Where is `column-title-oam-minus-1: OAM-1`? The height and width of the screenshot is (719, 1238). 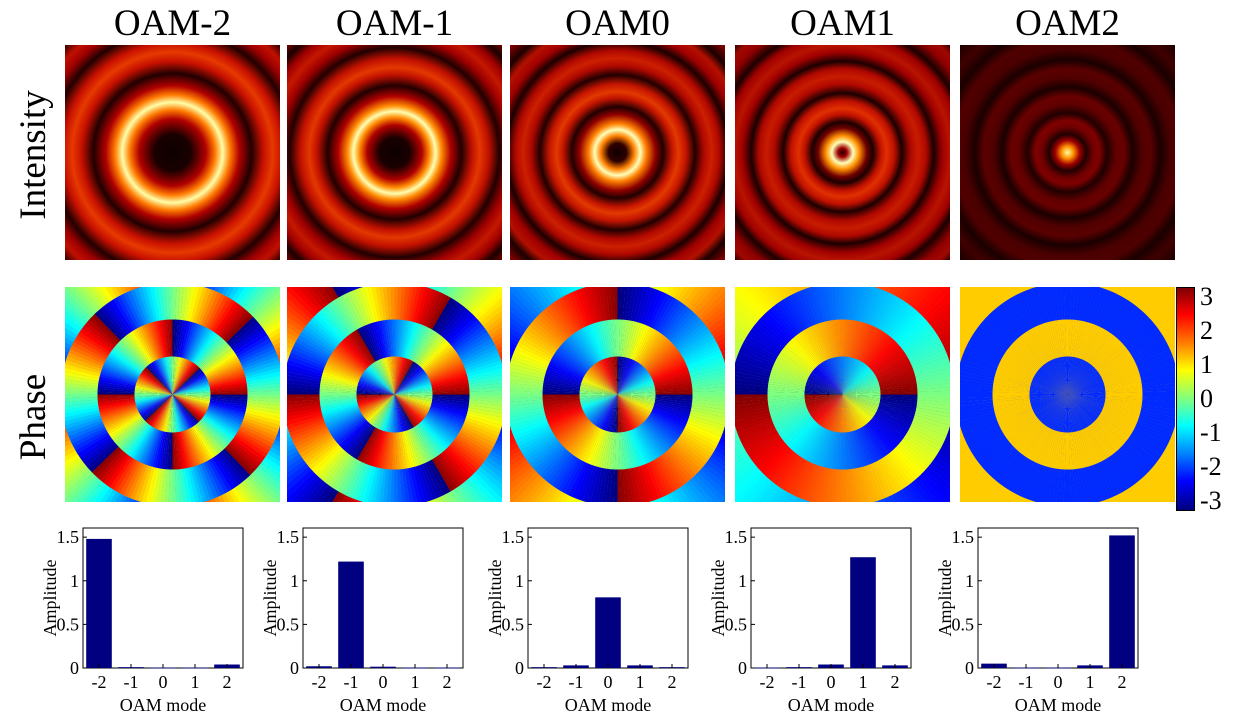
column-title-oam-minus-1: OAM-1 is located at coordinates (394, 23).